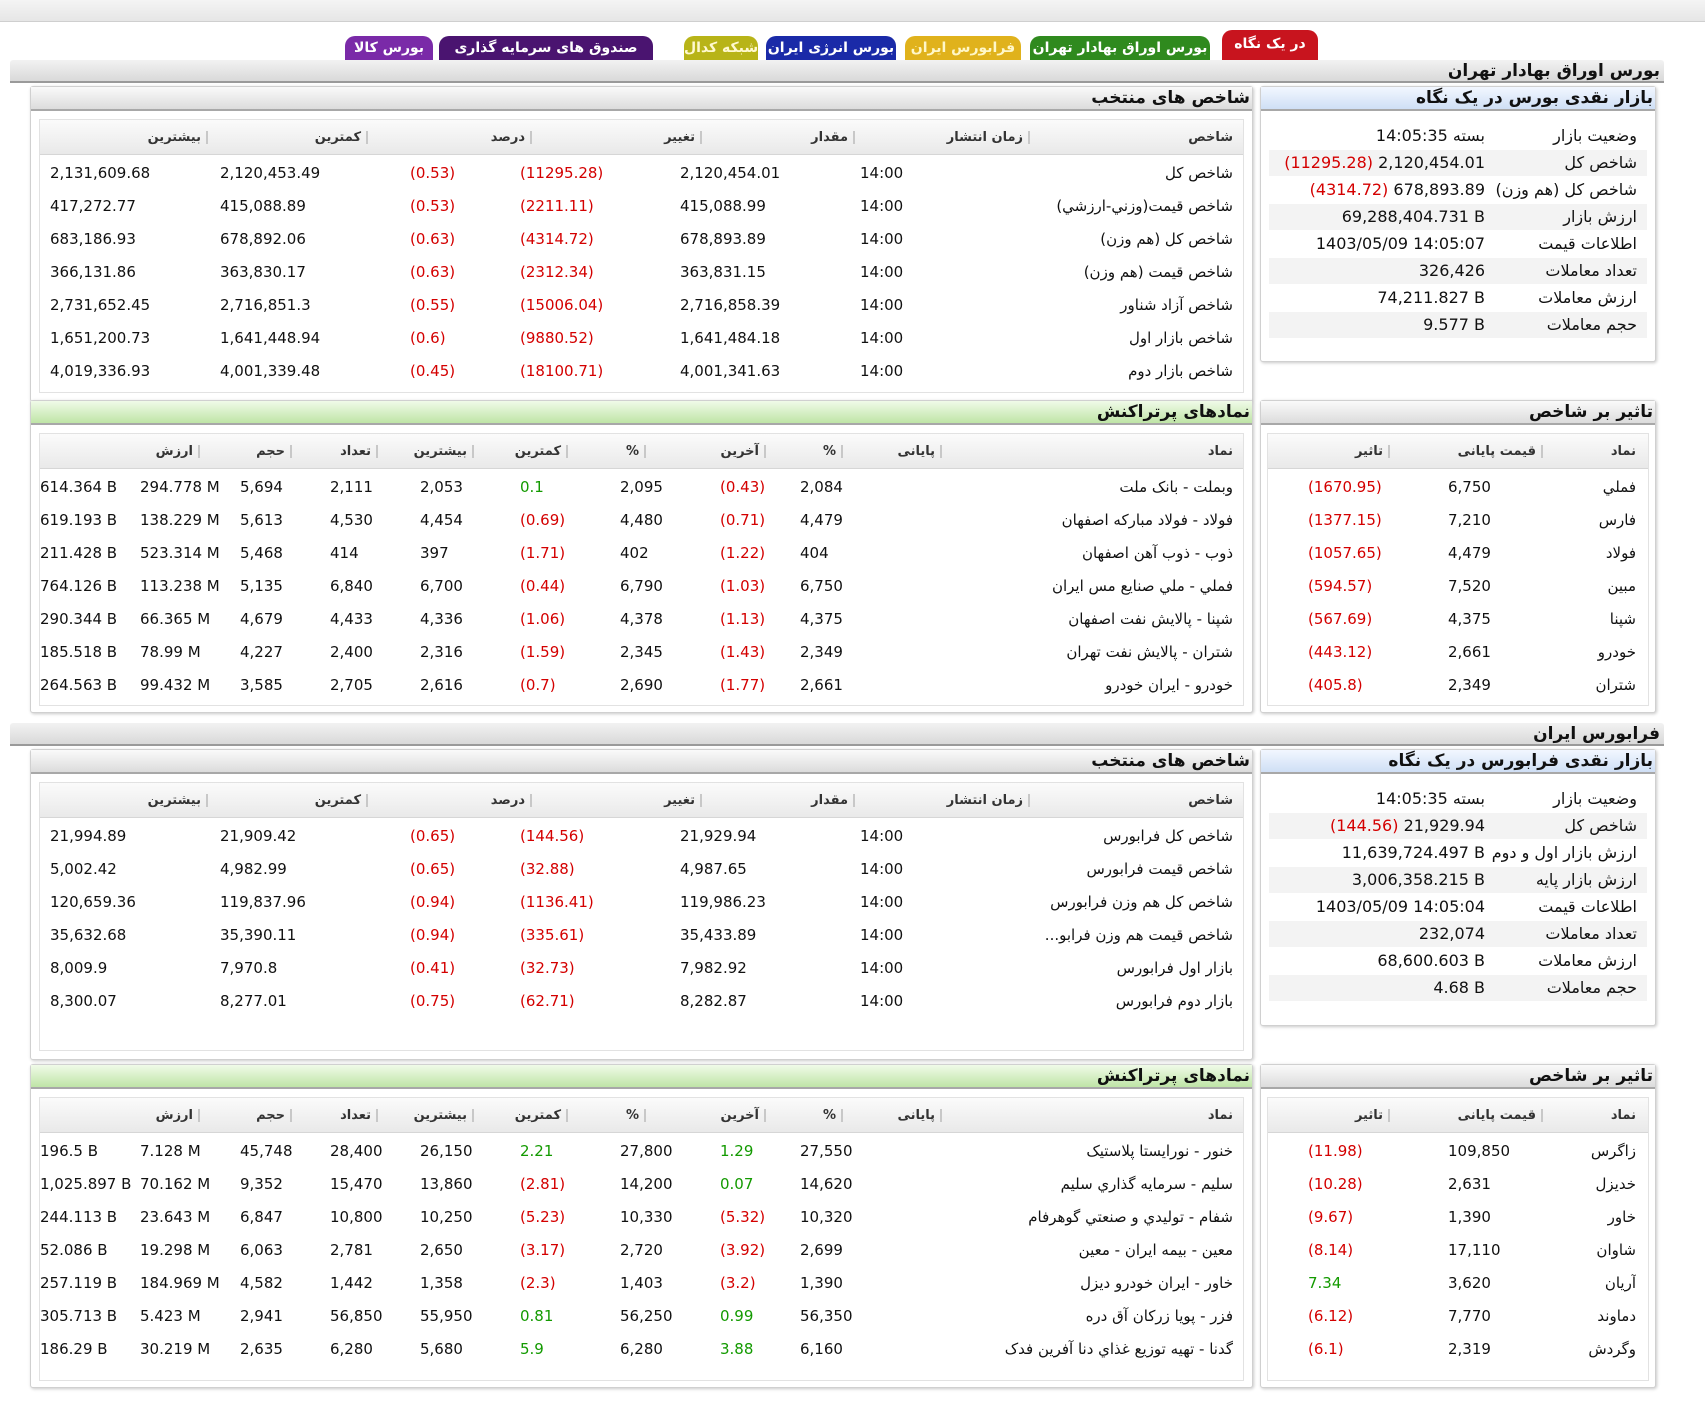 This screenshot has width=1705, height=1414. What do you see at coordinates (1458, 553) in the screenshot?
I see `table-row: فولاد 4,479 (1057.65)` at bounding box center [1458, 553].